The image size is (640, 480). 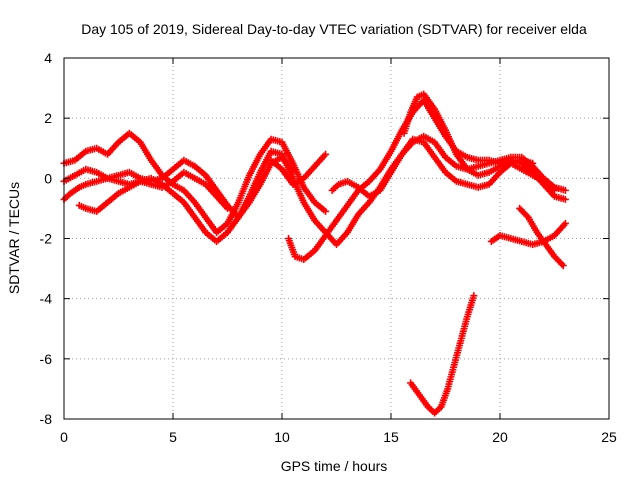 What do you see at coordinates (48, 58) in the screenshot?
I see `y-tick-label: 4` at bounding box center [48, 58].